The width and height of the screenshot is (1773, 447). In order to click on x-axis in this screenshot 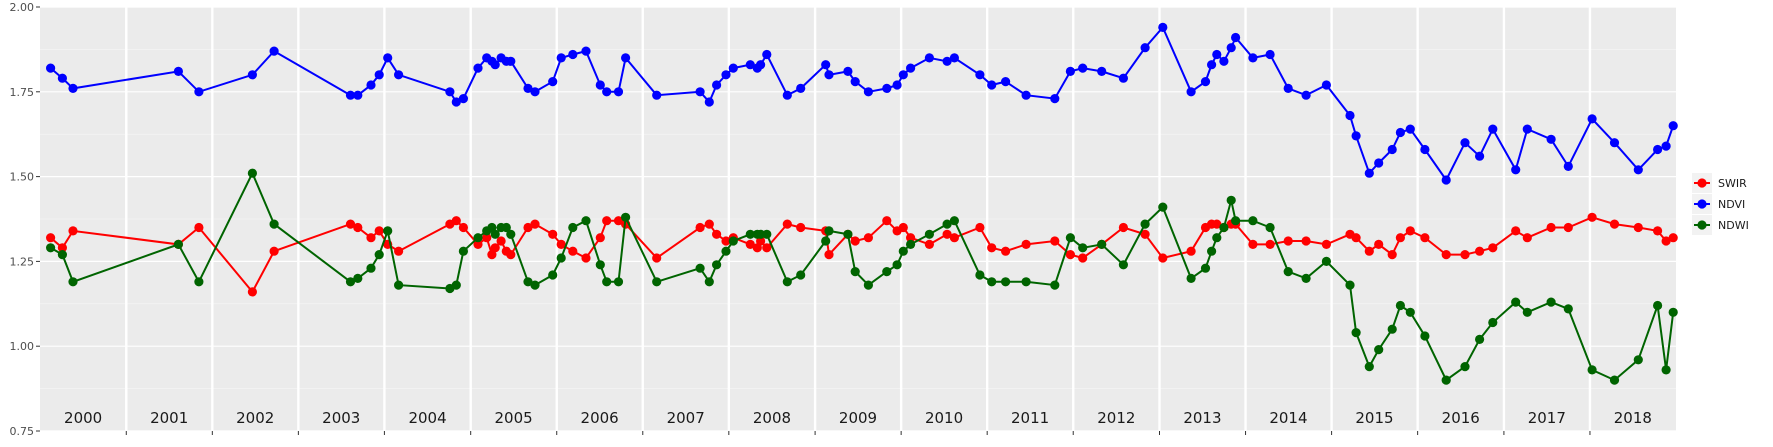, I will do `click(858, 433)`.